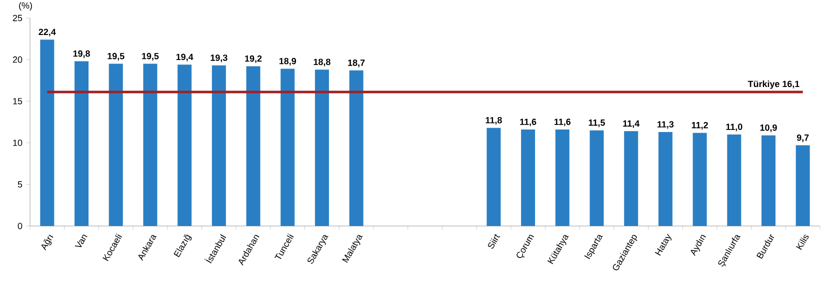  I want to click on data-label: 19,2, so click(253, 59).